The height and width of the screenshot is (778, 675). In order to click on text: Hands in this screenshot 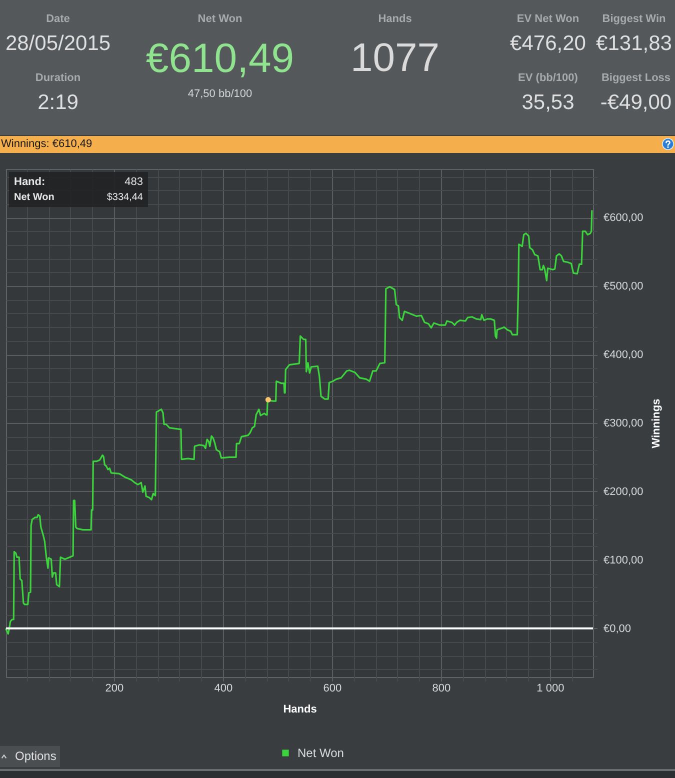, I will do `click(395, 19)`.